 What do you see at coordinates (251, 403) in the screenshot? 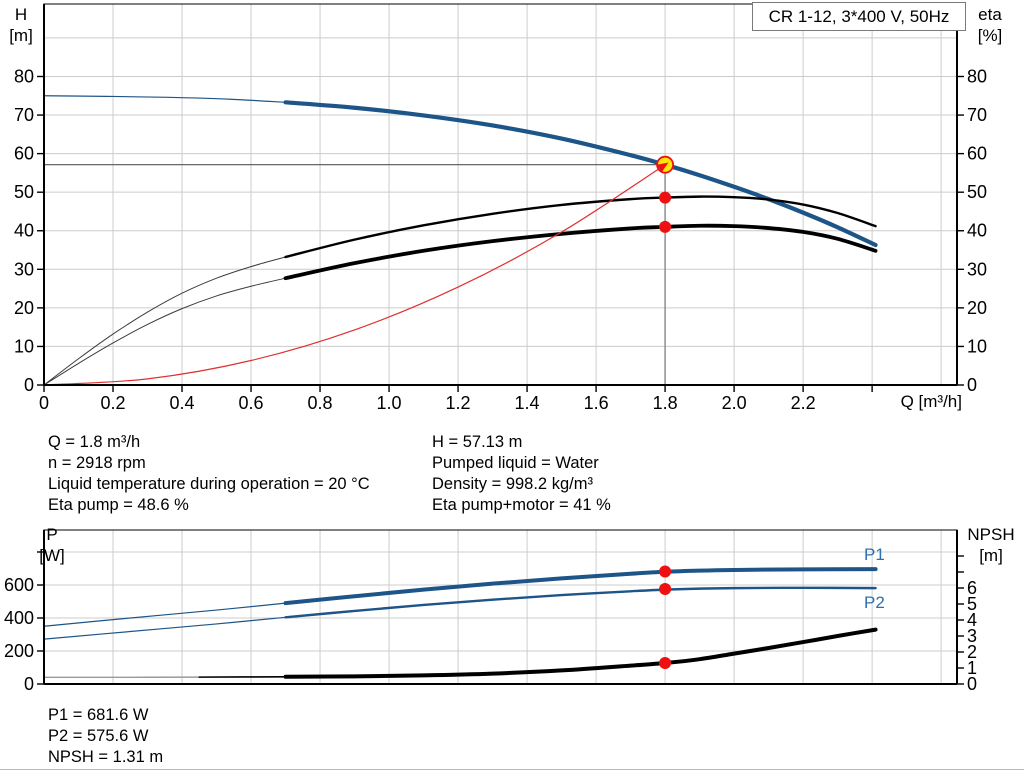
I see `tick-label: 0.6` at bounding box center [251, 403].